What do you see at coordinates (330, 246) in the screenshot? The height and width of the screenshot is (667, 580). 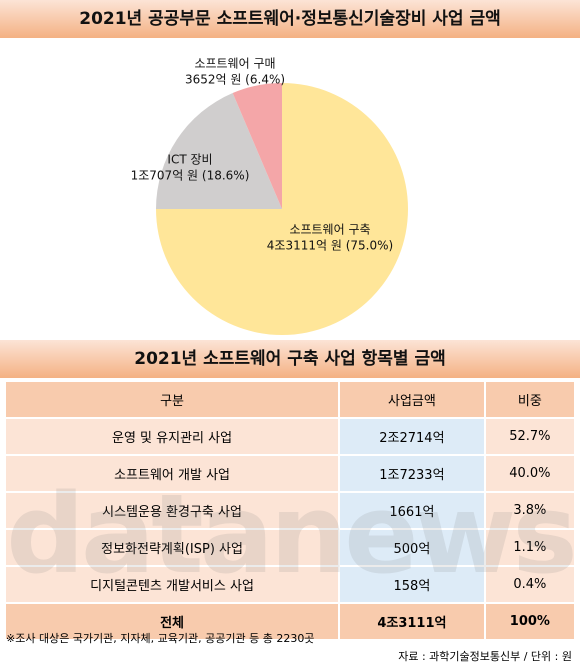 I see `slice-value: 4조3111억 원 (75.0%)` at bounding box center [330, 246].